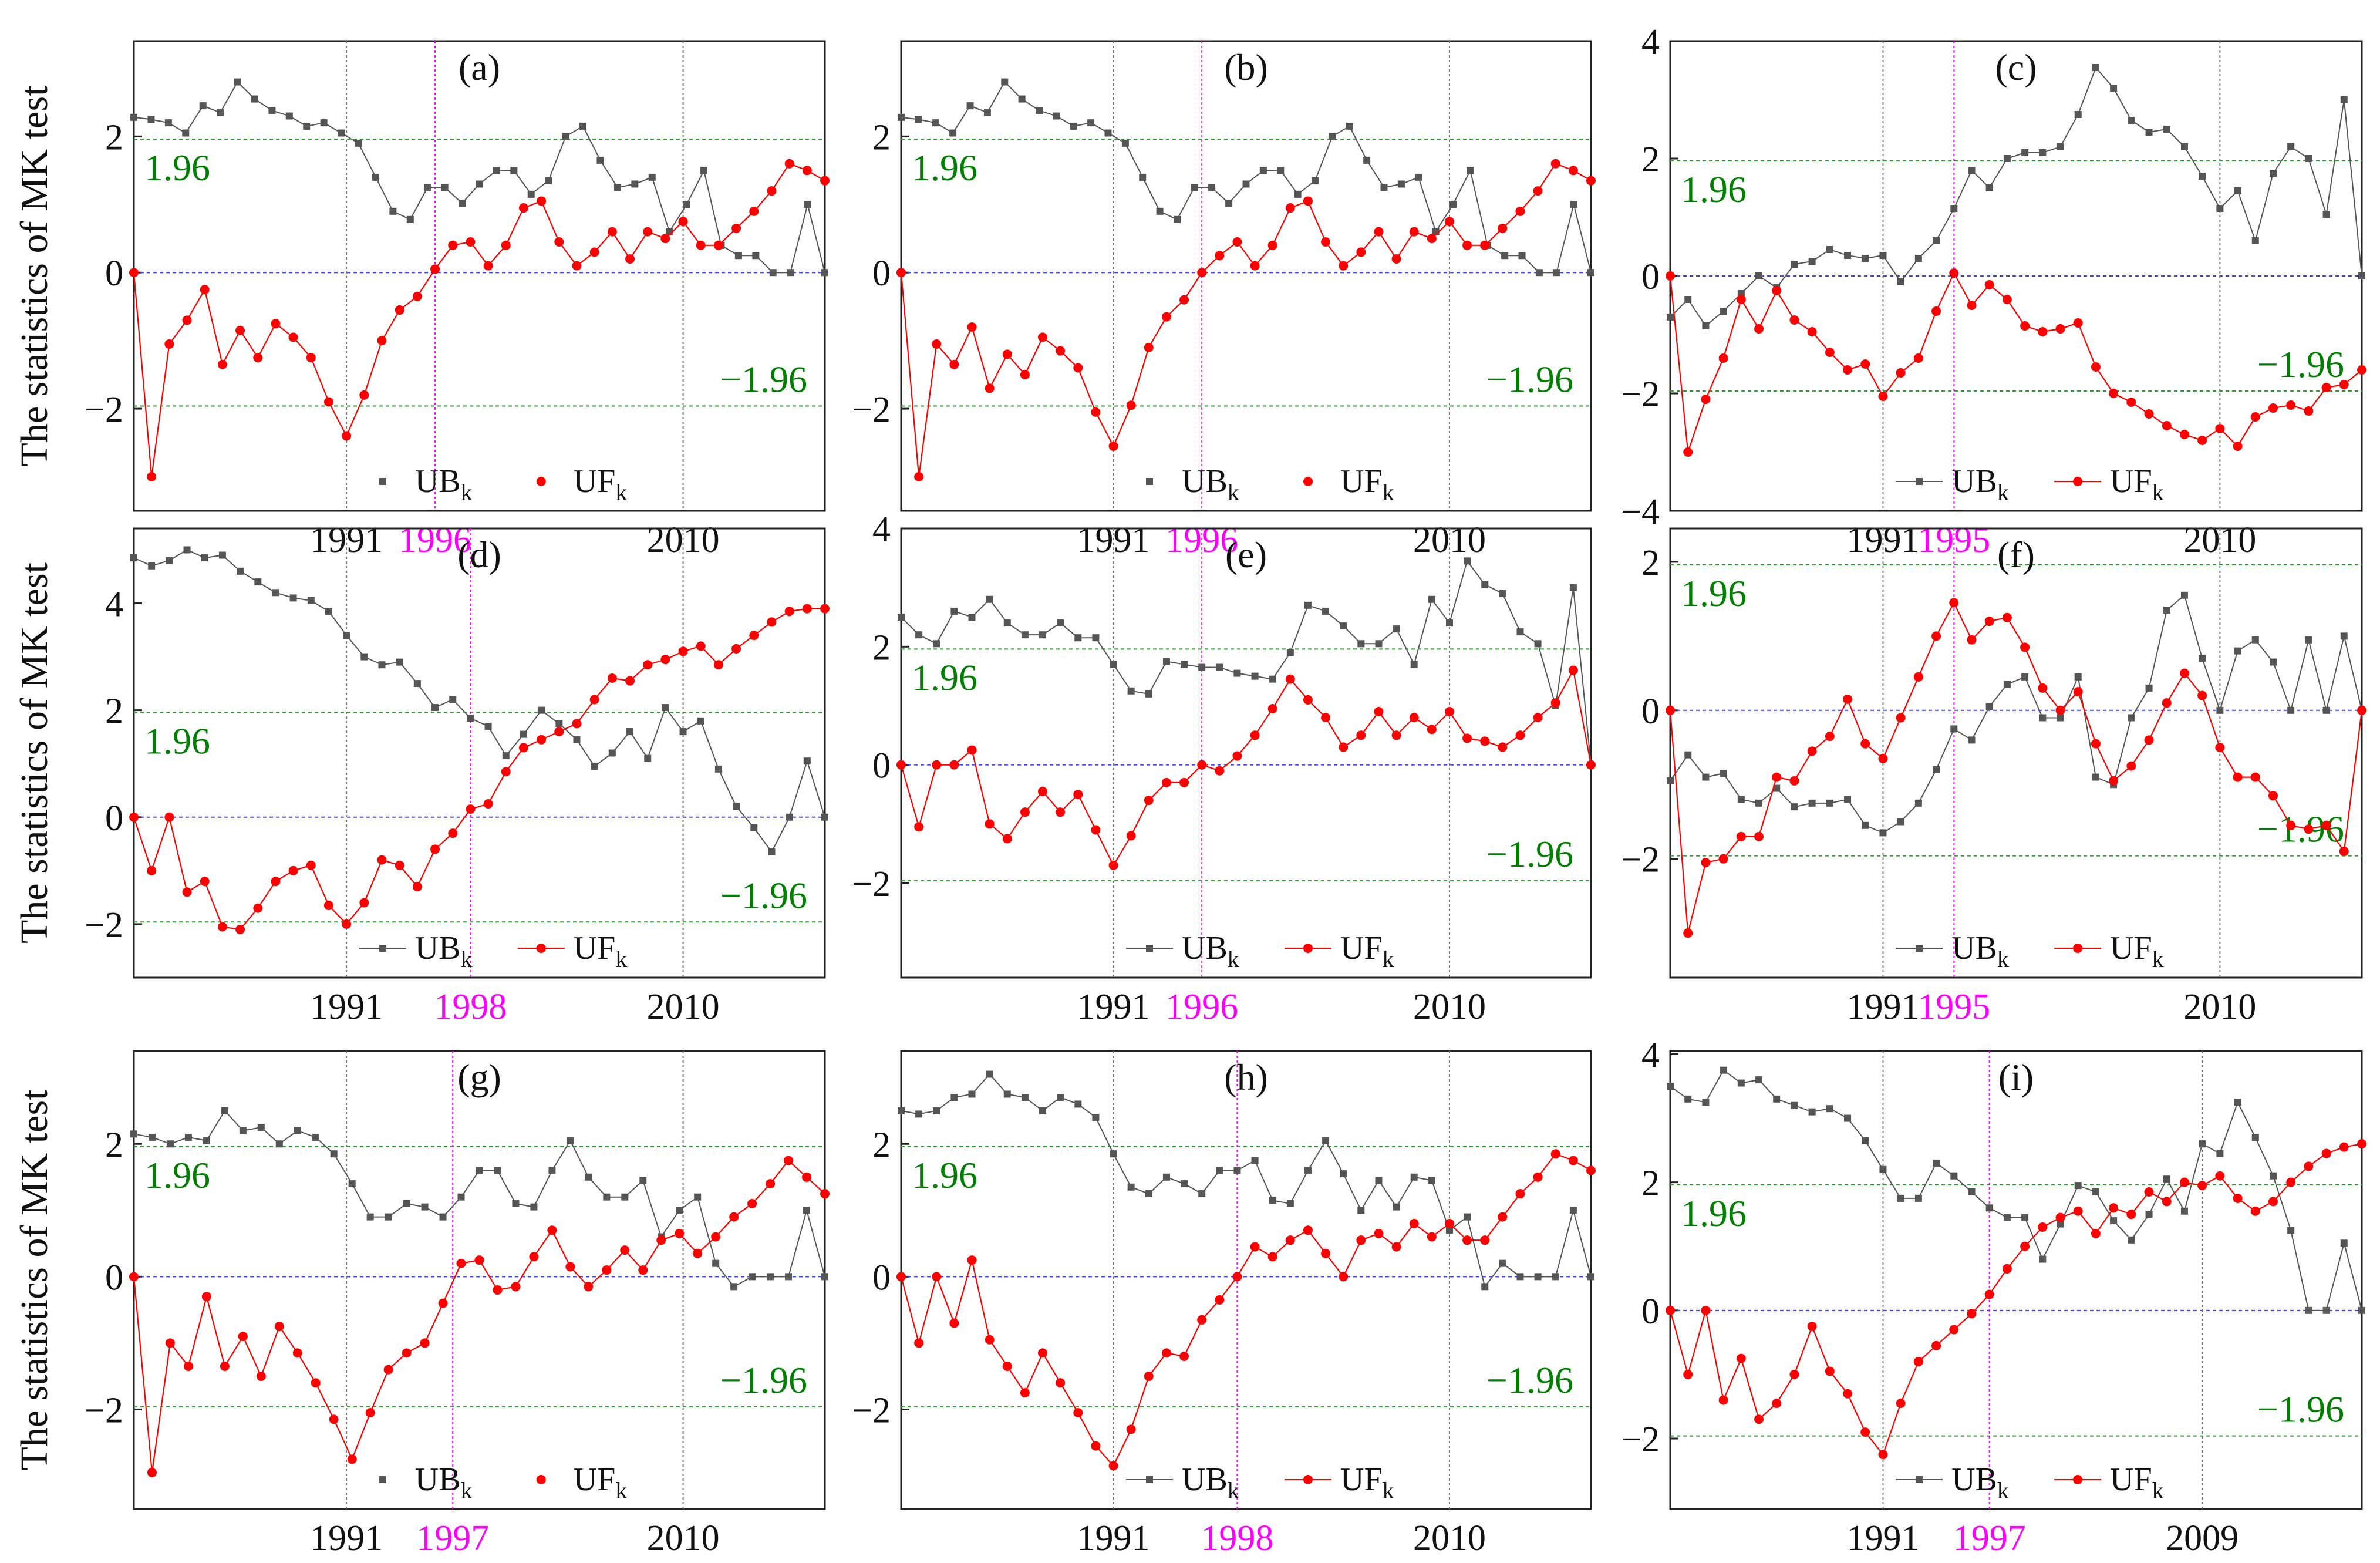  I want to click on x-tick-label: 2010, so click(1449, 1538).